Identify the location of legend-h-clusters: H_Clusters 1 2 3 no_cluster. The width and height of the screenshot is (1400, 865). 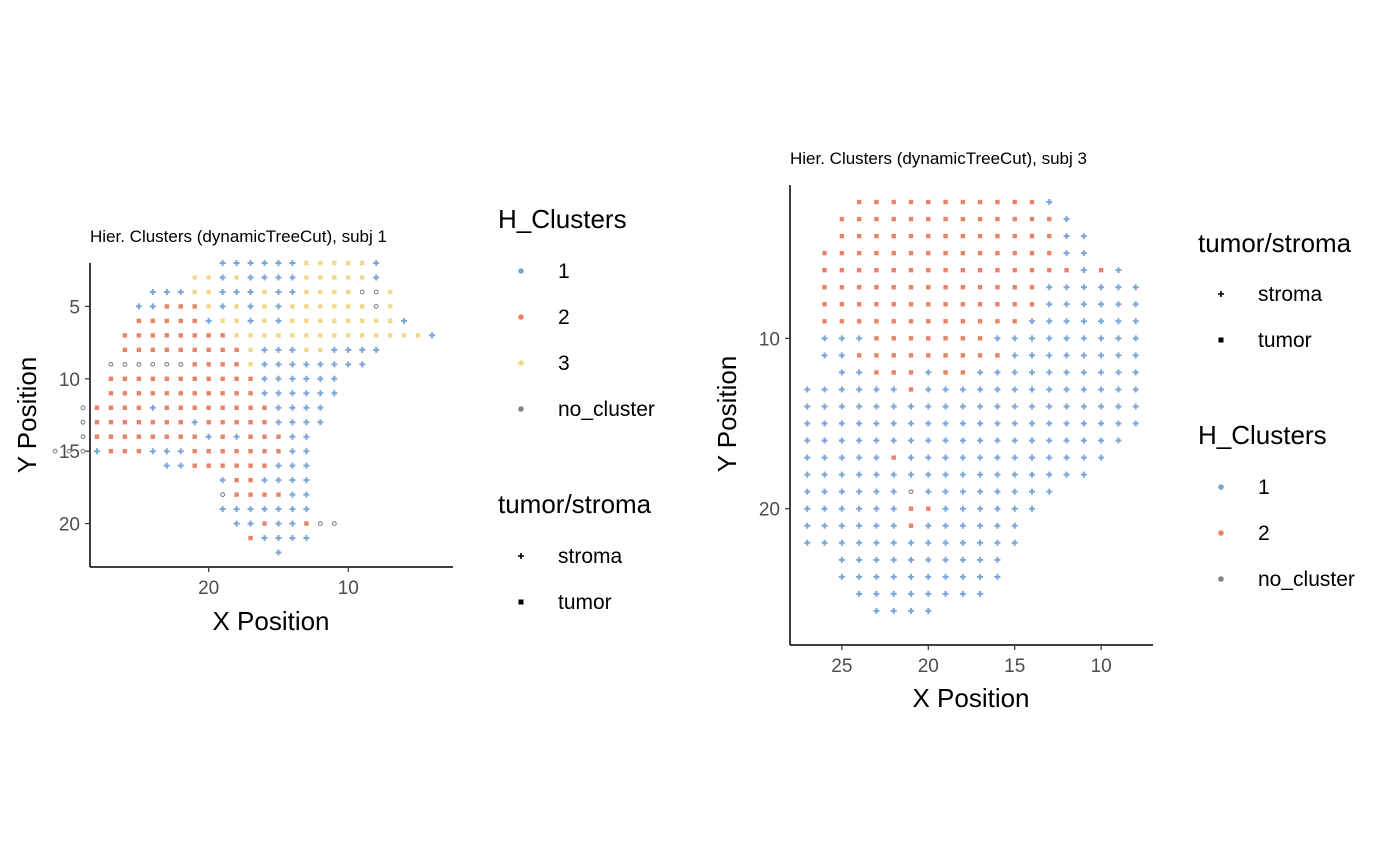
(576, 312).